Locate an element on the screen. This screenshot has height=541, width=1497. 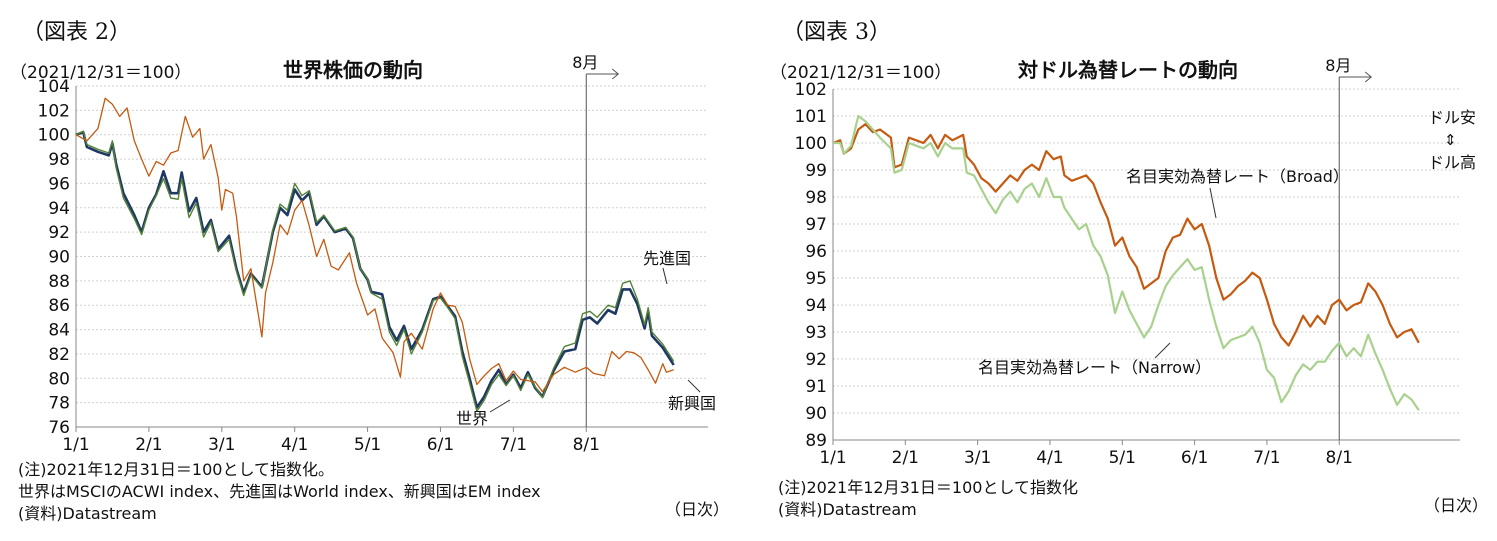
y-tick-label: 78 is located at coordinates (59, 404).